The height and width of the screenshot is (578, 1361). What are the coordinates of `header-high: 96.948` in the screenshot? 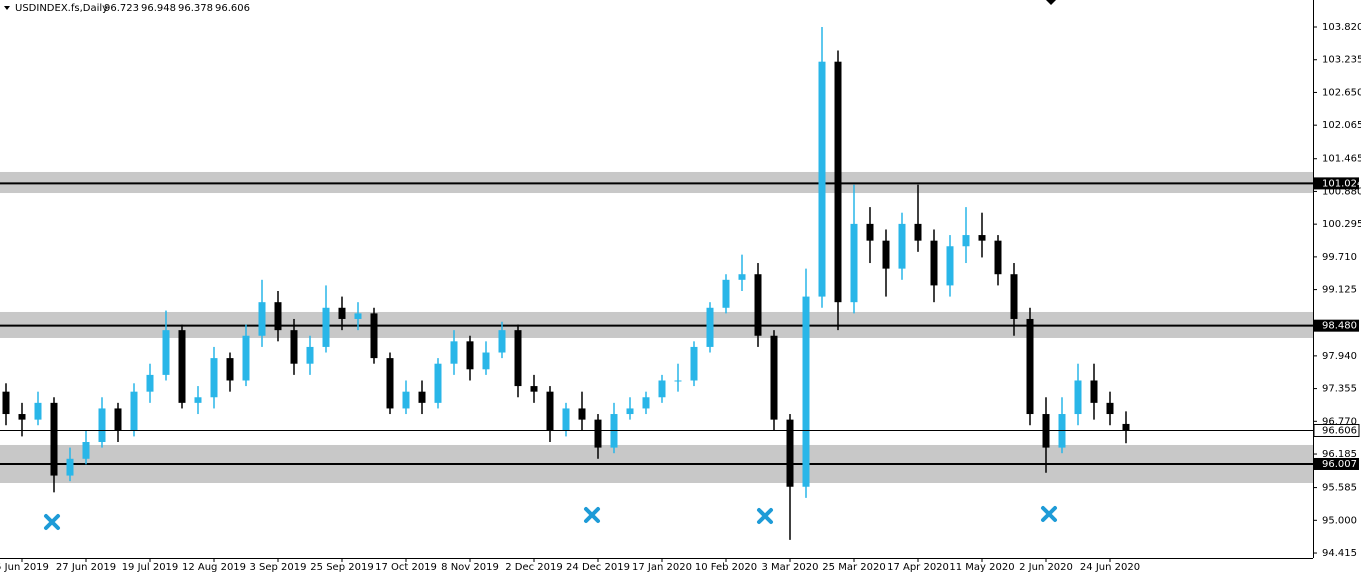 It's located at (158, 8).